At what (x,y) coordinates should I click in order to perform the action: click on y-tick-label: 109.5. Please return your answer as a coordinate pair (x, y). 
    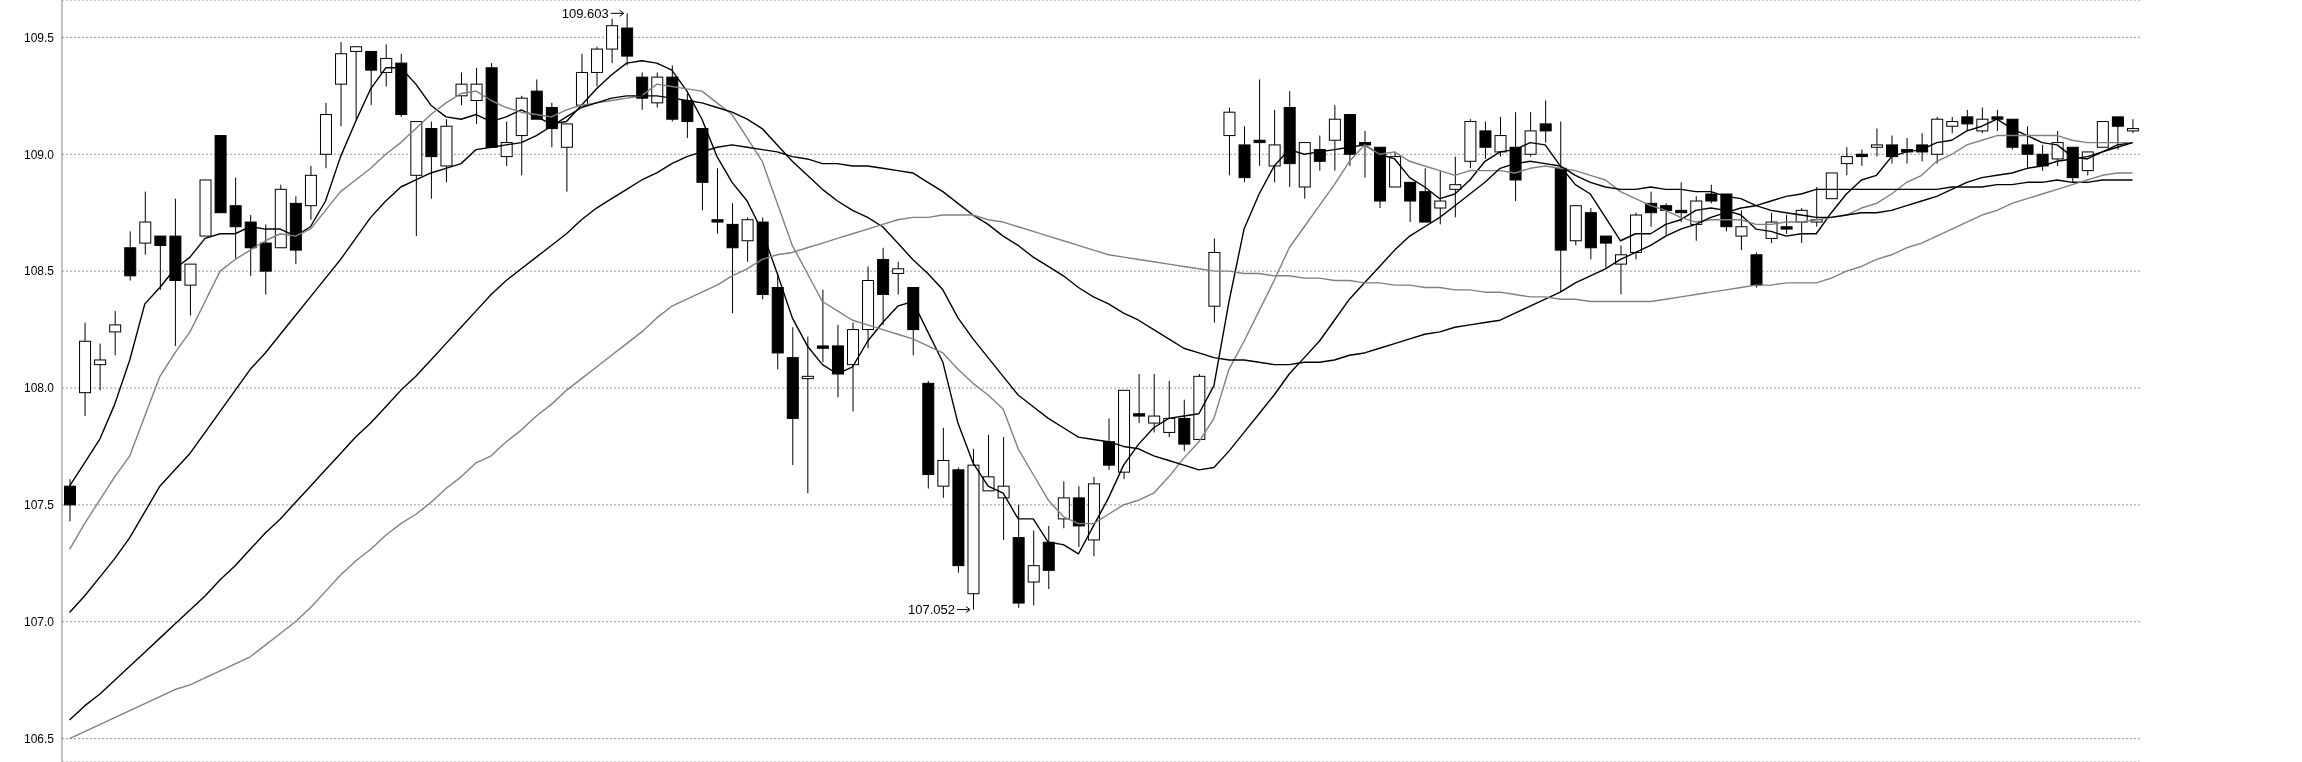
    Looking at the image, I should click on (39, 37).